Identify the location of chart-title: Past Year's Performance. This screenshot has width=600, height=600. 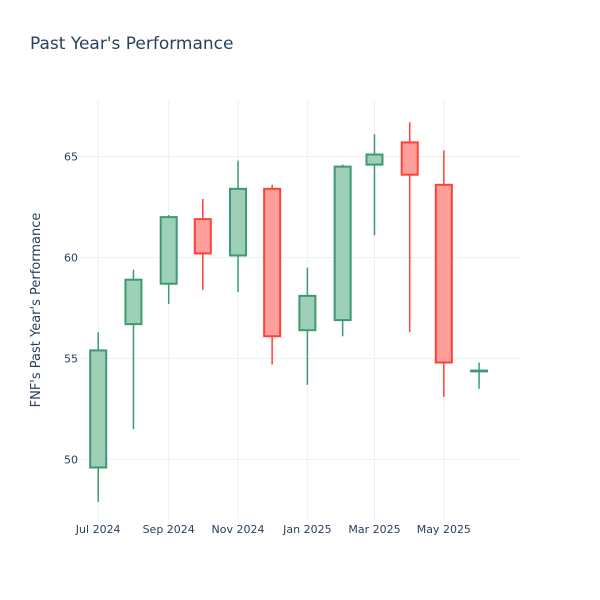
(132, 44).